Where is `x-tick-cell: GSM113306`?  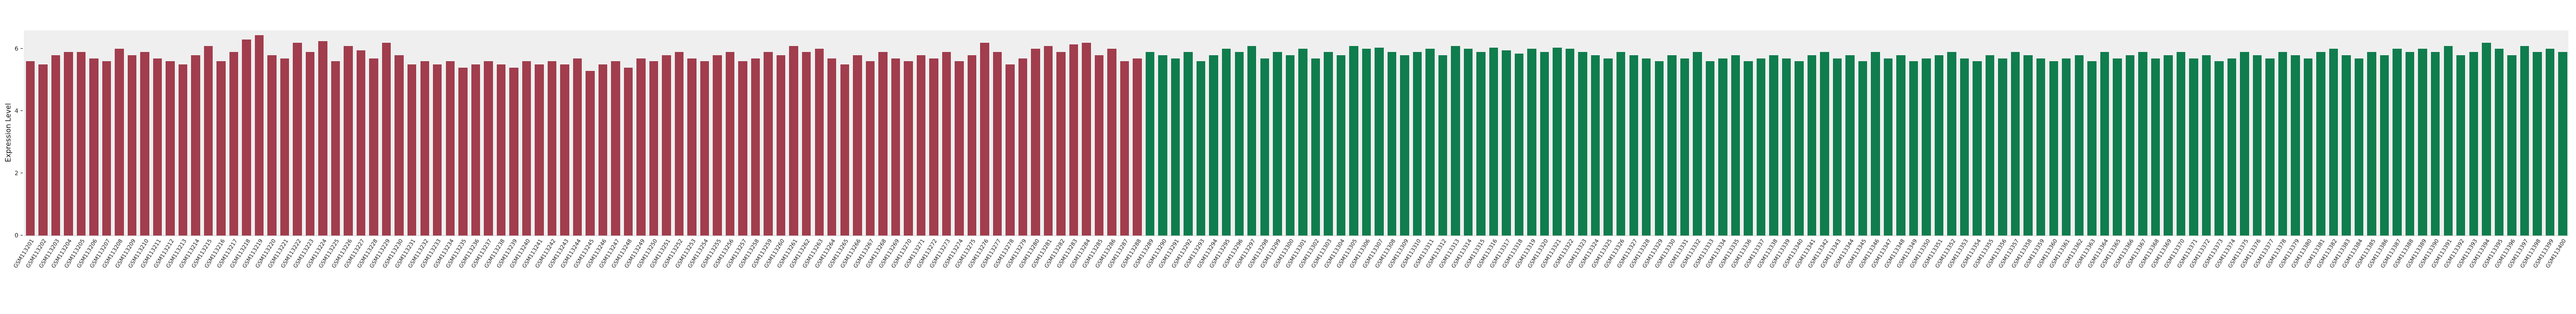
x-tick-cell: GSM113306 is located at coordinates (1361, 272).